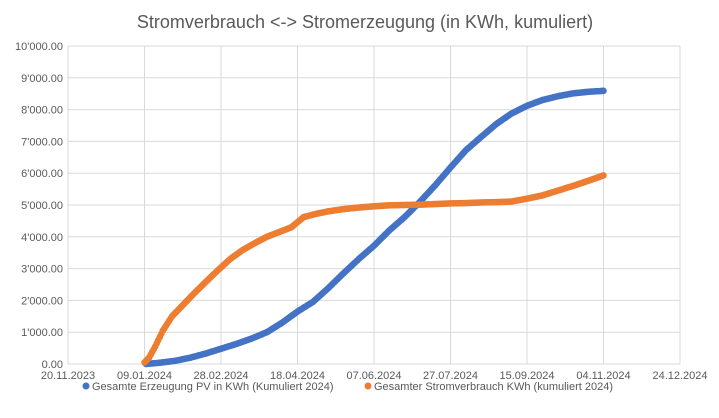 The image size is (719, 418). Describe the element at coordinates (68, 376) in the screenshot. I see `x-tick-label: 20.11.2023` at that location.